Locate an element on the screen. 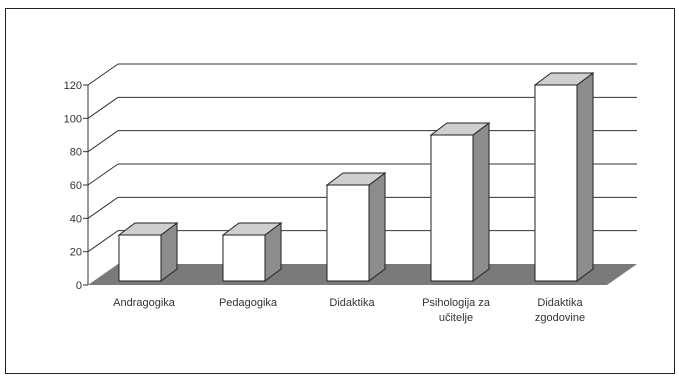 Image resolution: width=679 pixels, height=378 pixels. y-tick-label: 120 is located at coordinates (73, 86).